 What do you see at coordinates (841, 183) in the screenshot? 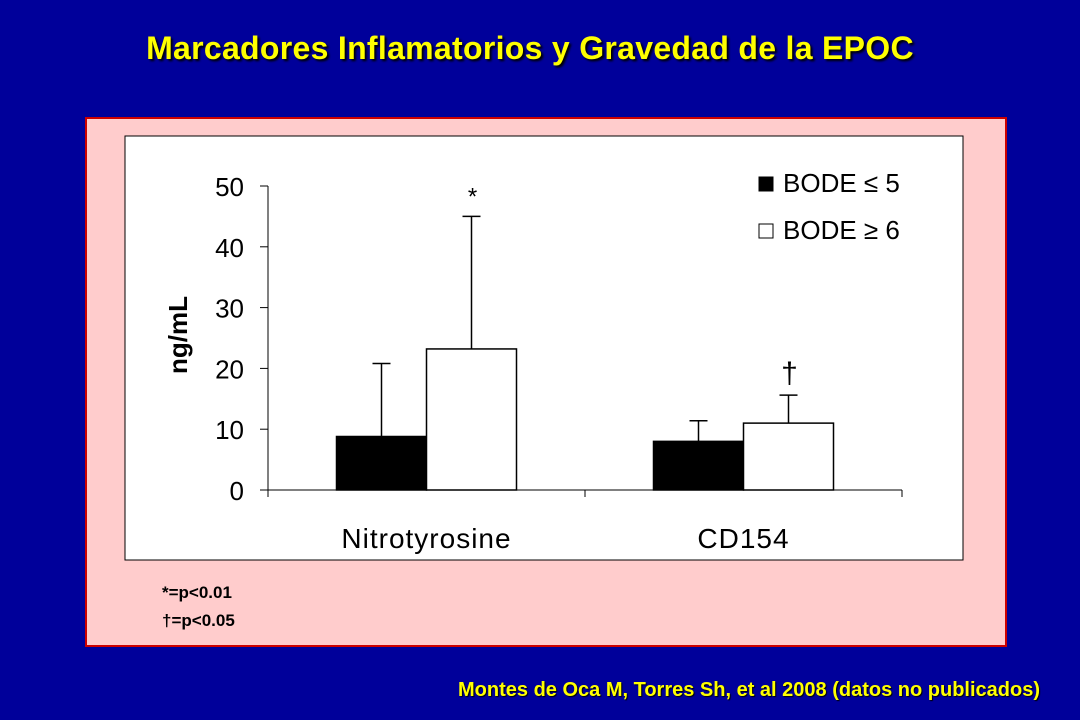
I see `legend-label: BODE ≤ 5` at bounding box center [841, 183].